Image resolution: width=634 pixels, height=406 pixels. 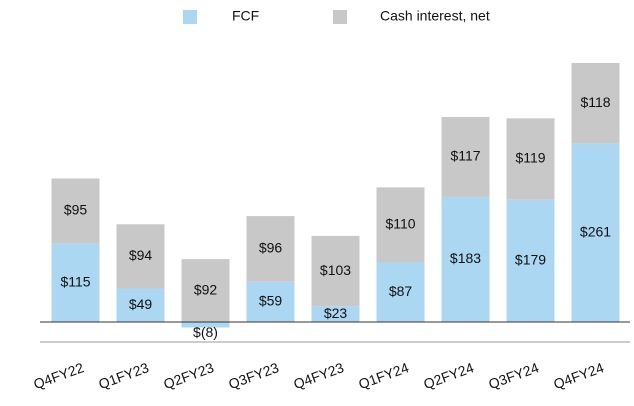 I want to click on value-label: $117, so click(x=465, y=156).